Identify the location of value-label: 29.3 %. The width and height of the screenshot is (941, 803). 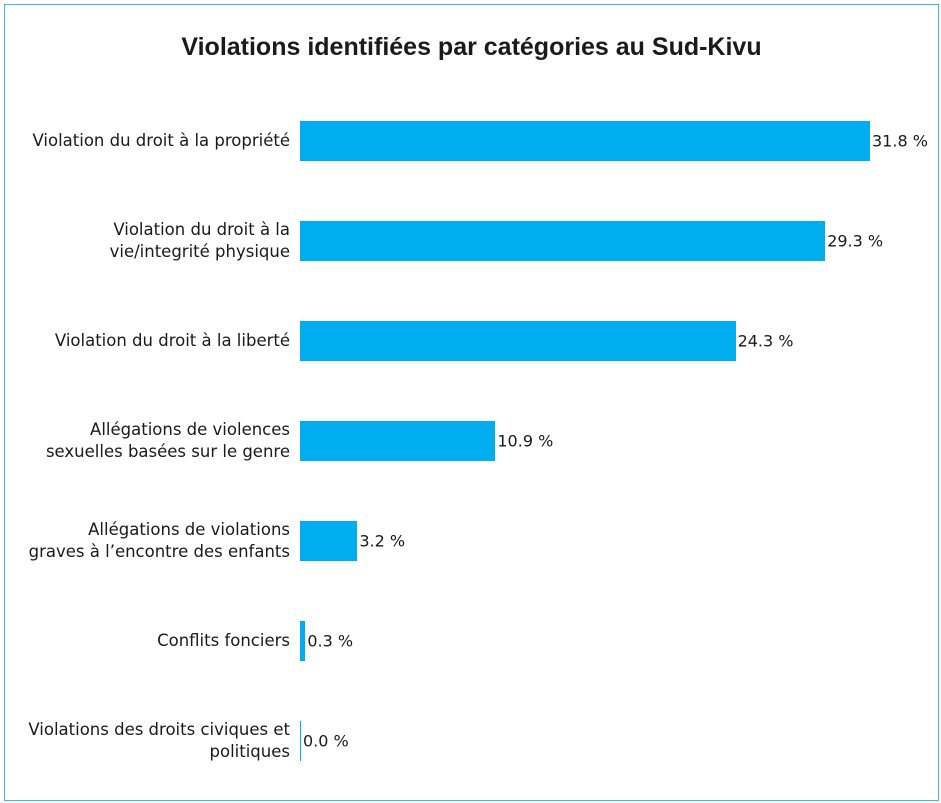
(855, 241).